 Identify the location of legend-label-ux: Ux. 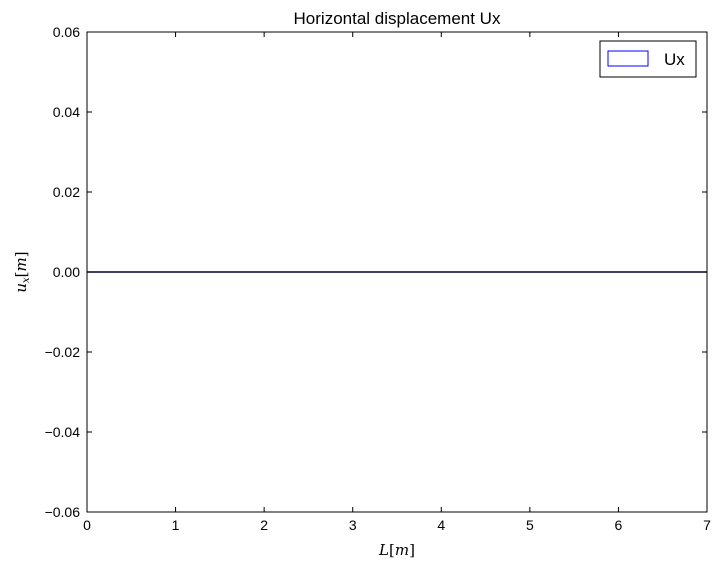
(674, 59).